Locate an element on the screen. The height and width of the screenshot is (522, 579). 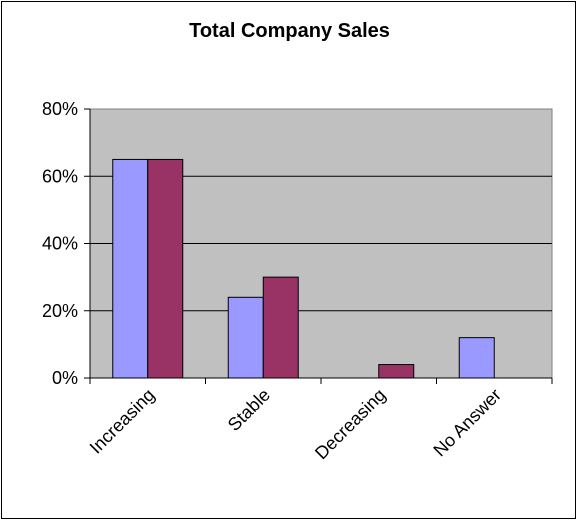
chart-title: Total Company Sales is located at coordinates (289, 31).